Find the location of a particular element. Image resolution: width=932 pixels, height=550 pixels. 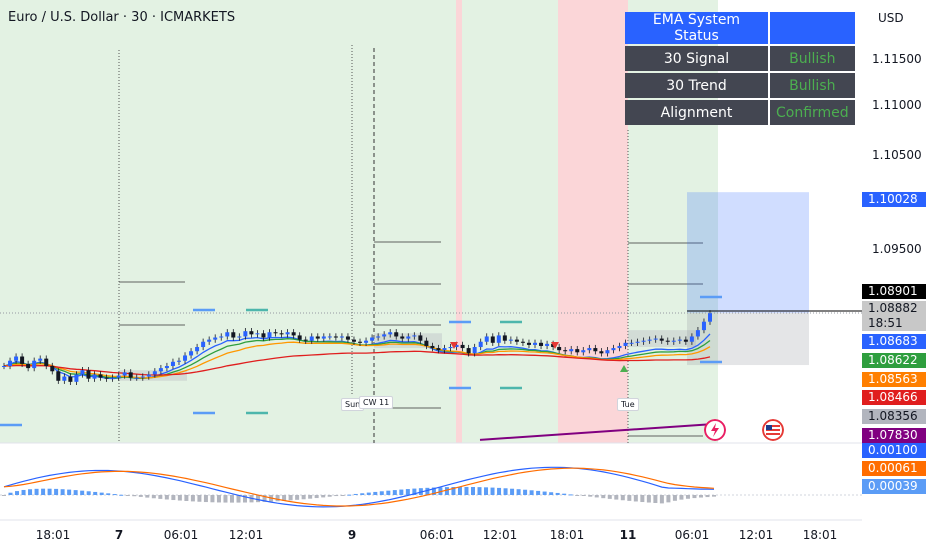

position-stop-zone is located at coordinates (748, 339).